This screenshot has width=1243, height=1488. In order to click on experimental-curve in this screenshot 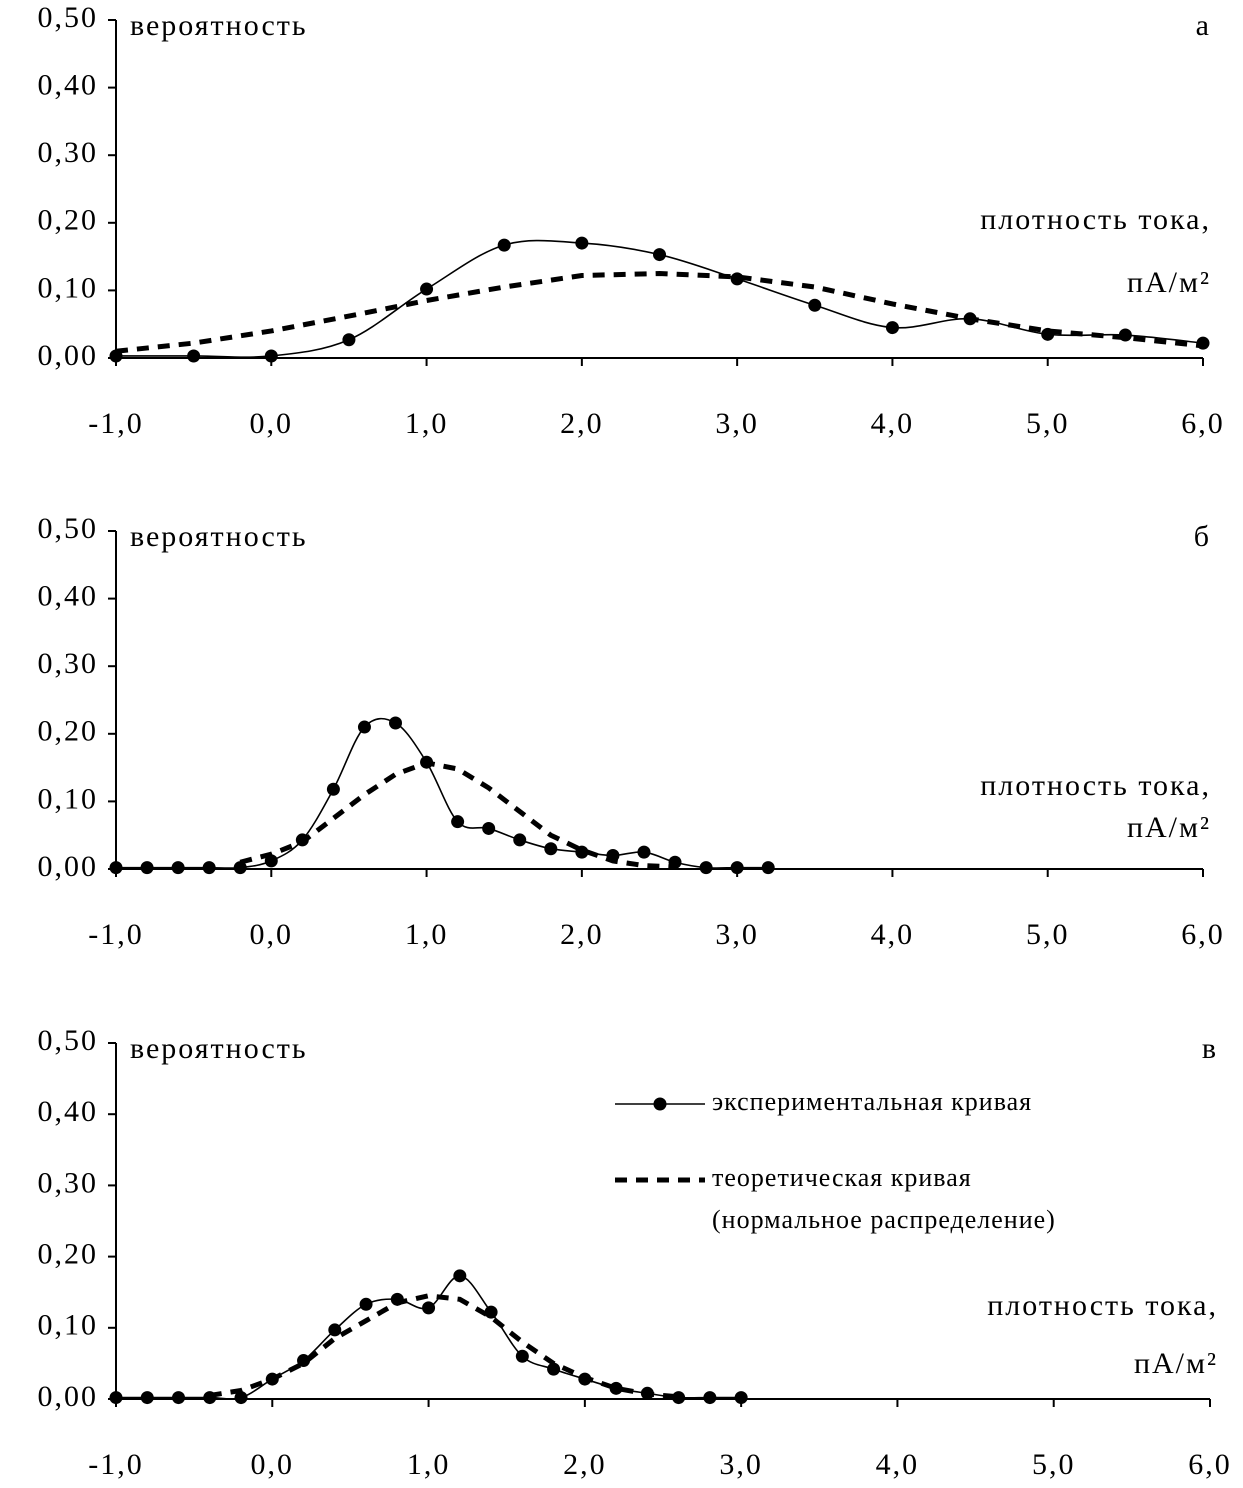, I will do `click(442, 793)`.